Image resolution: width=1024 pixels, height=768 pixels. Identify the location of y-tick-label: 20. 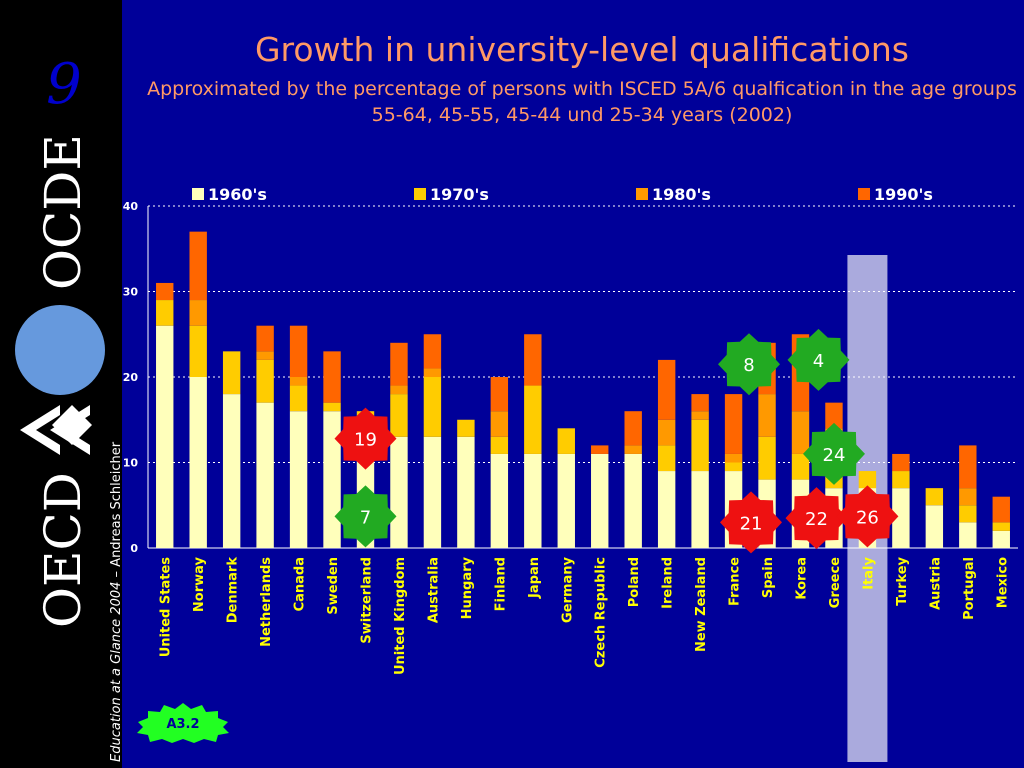
(131, 377).